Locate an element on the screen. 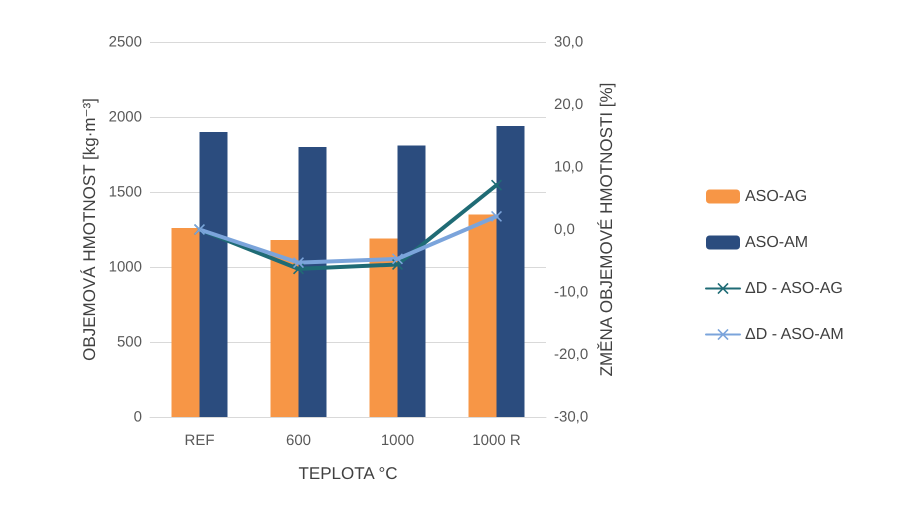  y-tick-label: 1500 is located at coordinates (125, 192).